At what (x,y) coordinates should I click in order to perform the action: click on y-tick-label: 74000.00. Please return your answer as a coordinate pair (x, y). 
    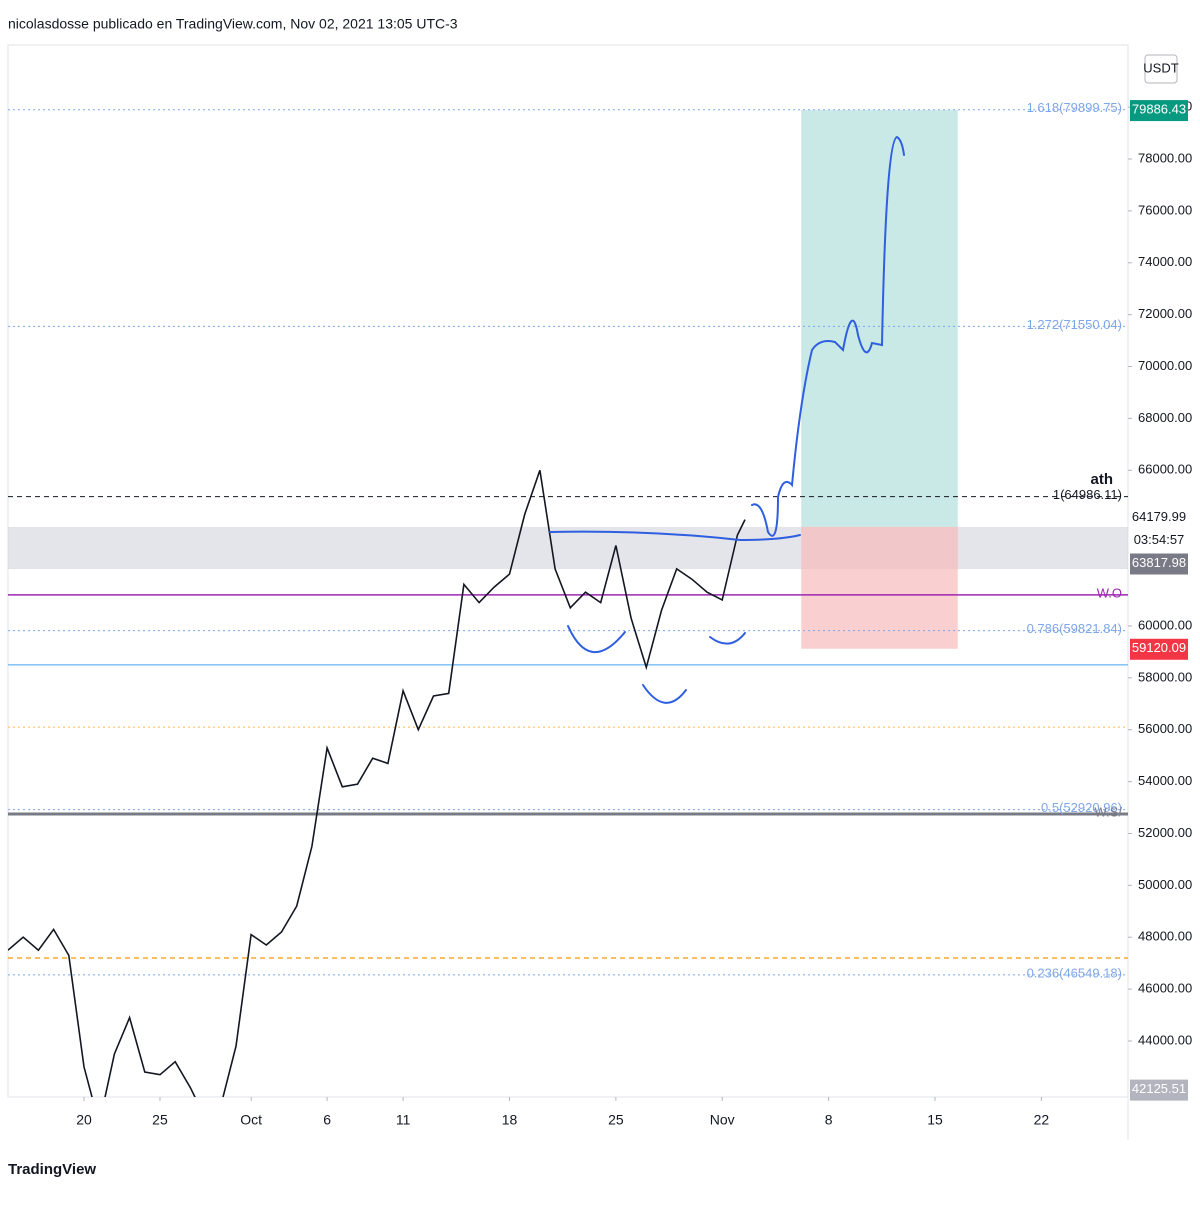
    Looking at the image, I should click on (1165, 261).